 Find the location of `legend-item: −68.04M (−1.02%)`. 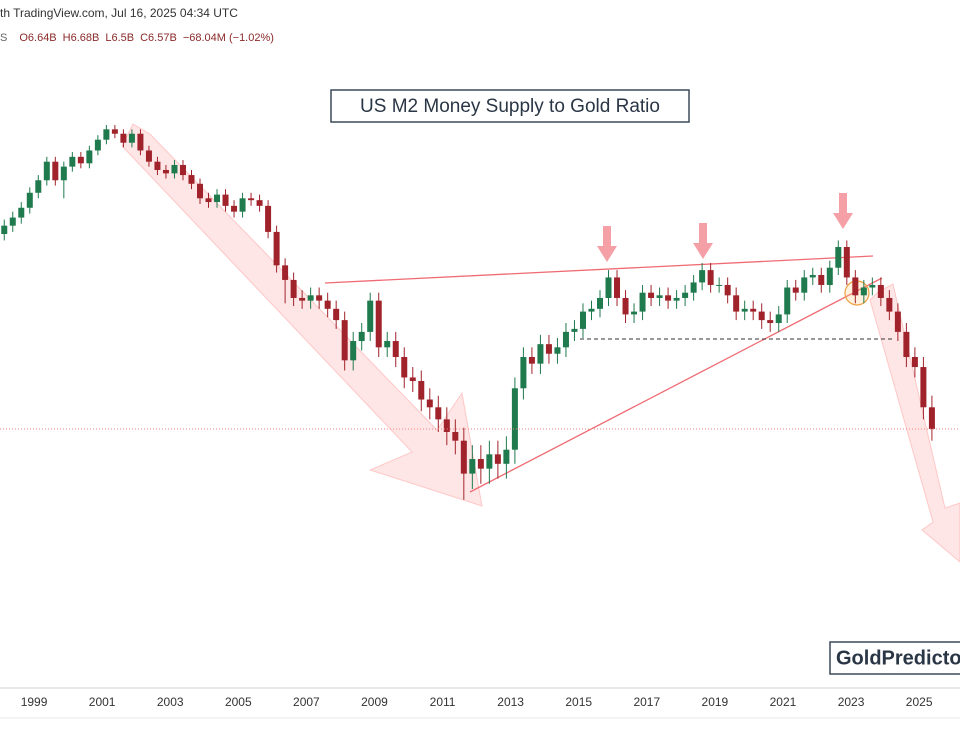

legend-item: −68.04M (−1.02%) is located at coordinates (228, 38).